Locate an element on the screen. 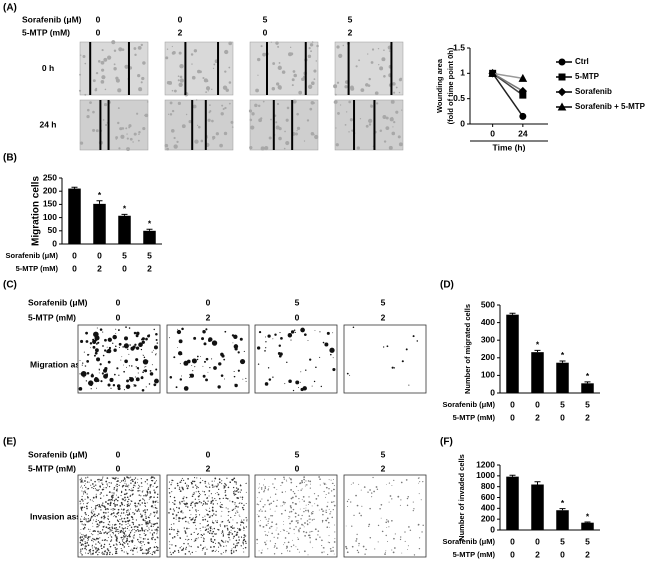 The height and width of the screenshot is (565, 669). legend-label: Ctrl is located at coordinates (582, 61).